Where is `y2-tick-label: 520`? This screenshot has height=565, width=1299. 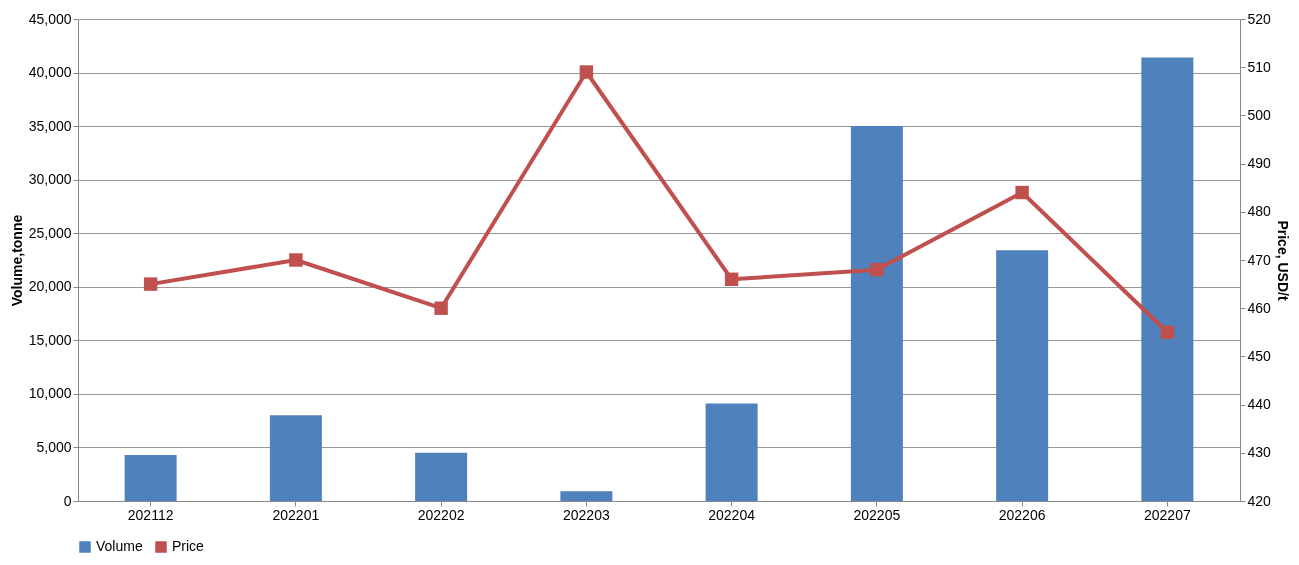 y2-tick-label: 520 is located at coordinates (1259, 18).